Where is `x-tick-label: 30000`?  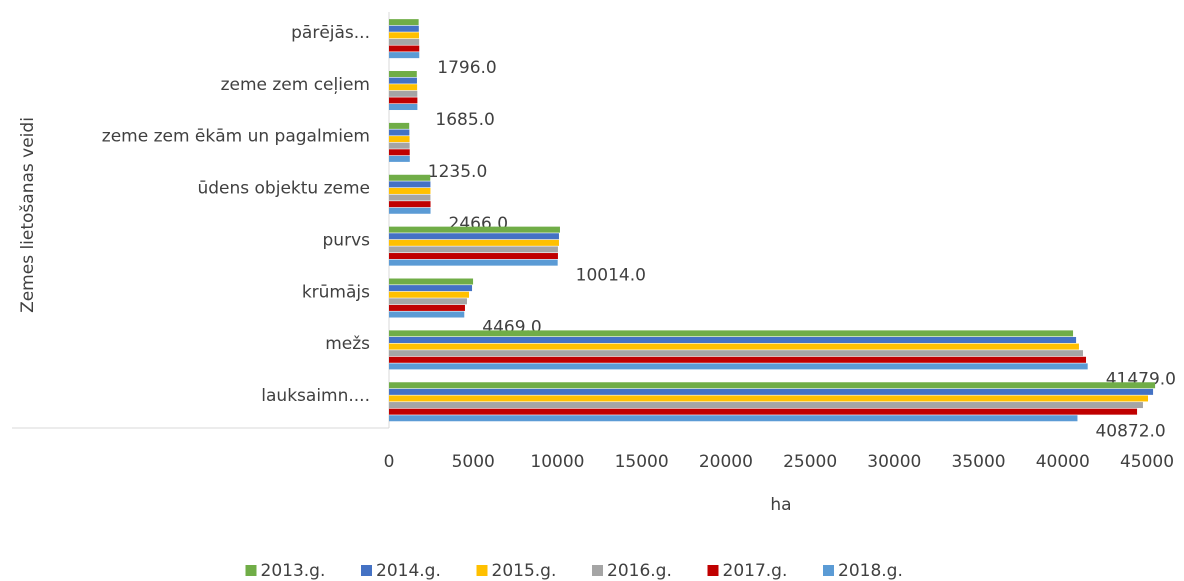
x-tick-label: 30000 is located at coordinates (894, 462).